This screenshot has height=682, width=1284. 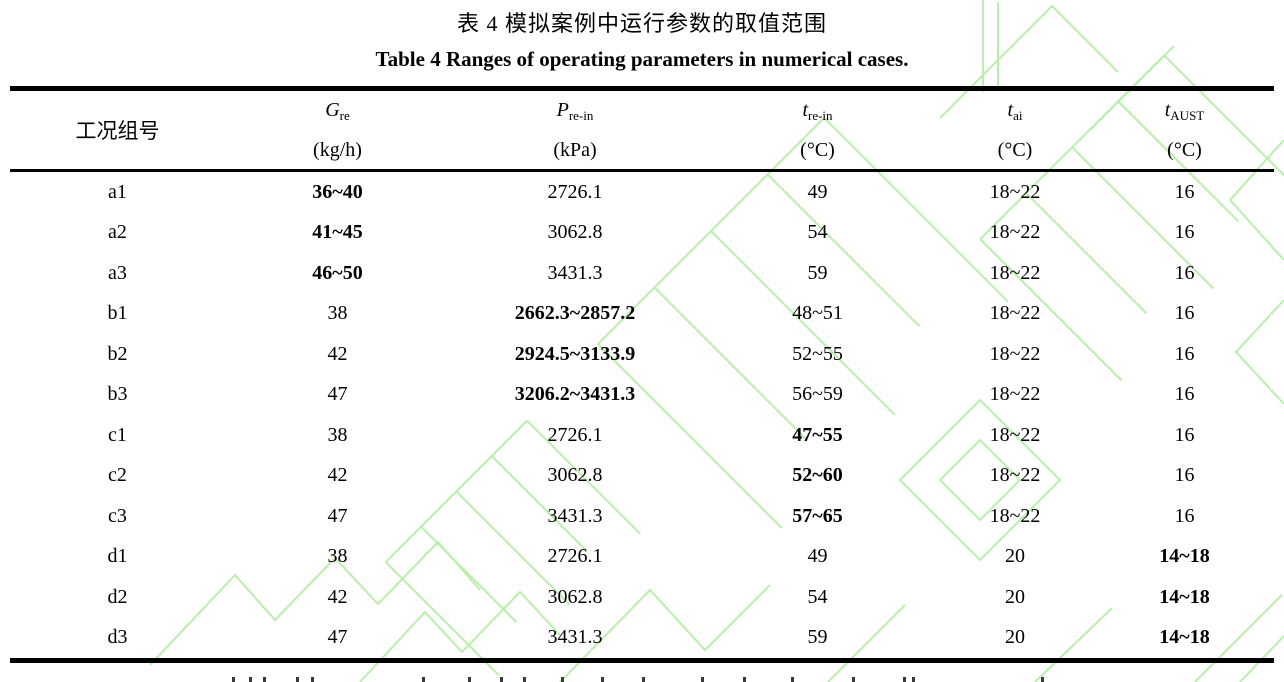 What do you see at coordinates (575, 313) in the screenshot?
I see `cell-prein: 2662.3~2857.2` at bounding box center [575, 313].